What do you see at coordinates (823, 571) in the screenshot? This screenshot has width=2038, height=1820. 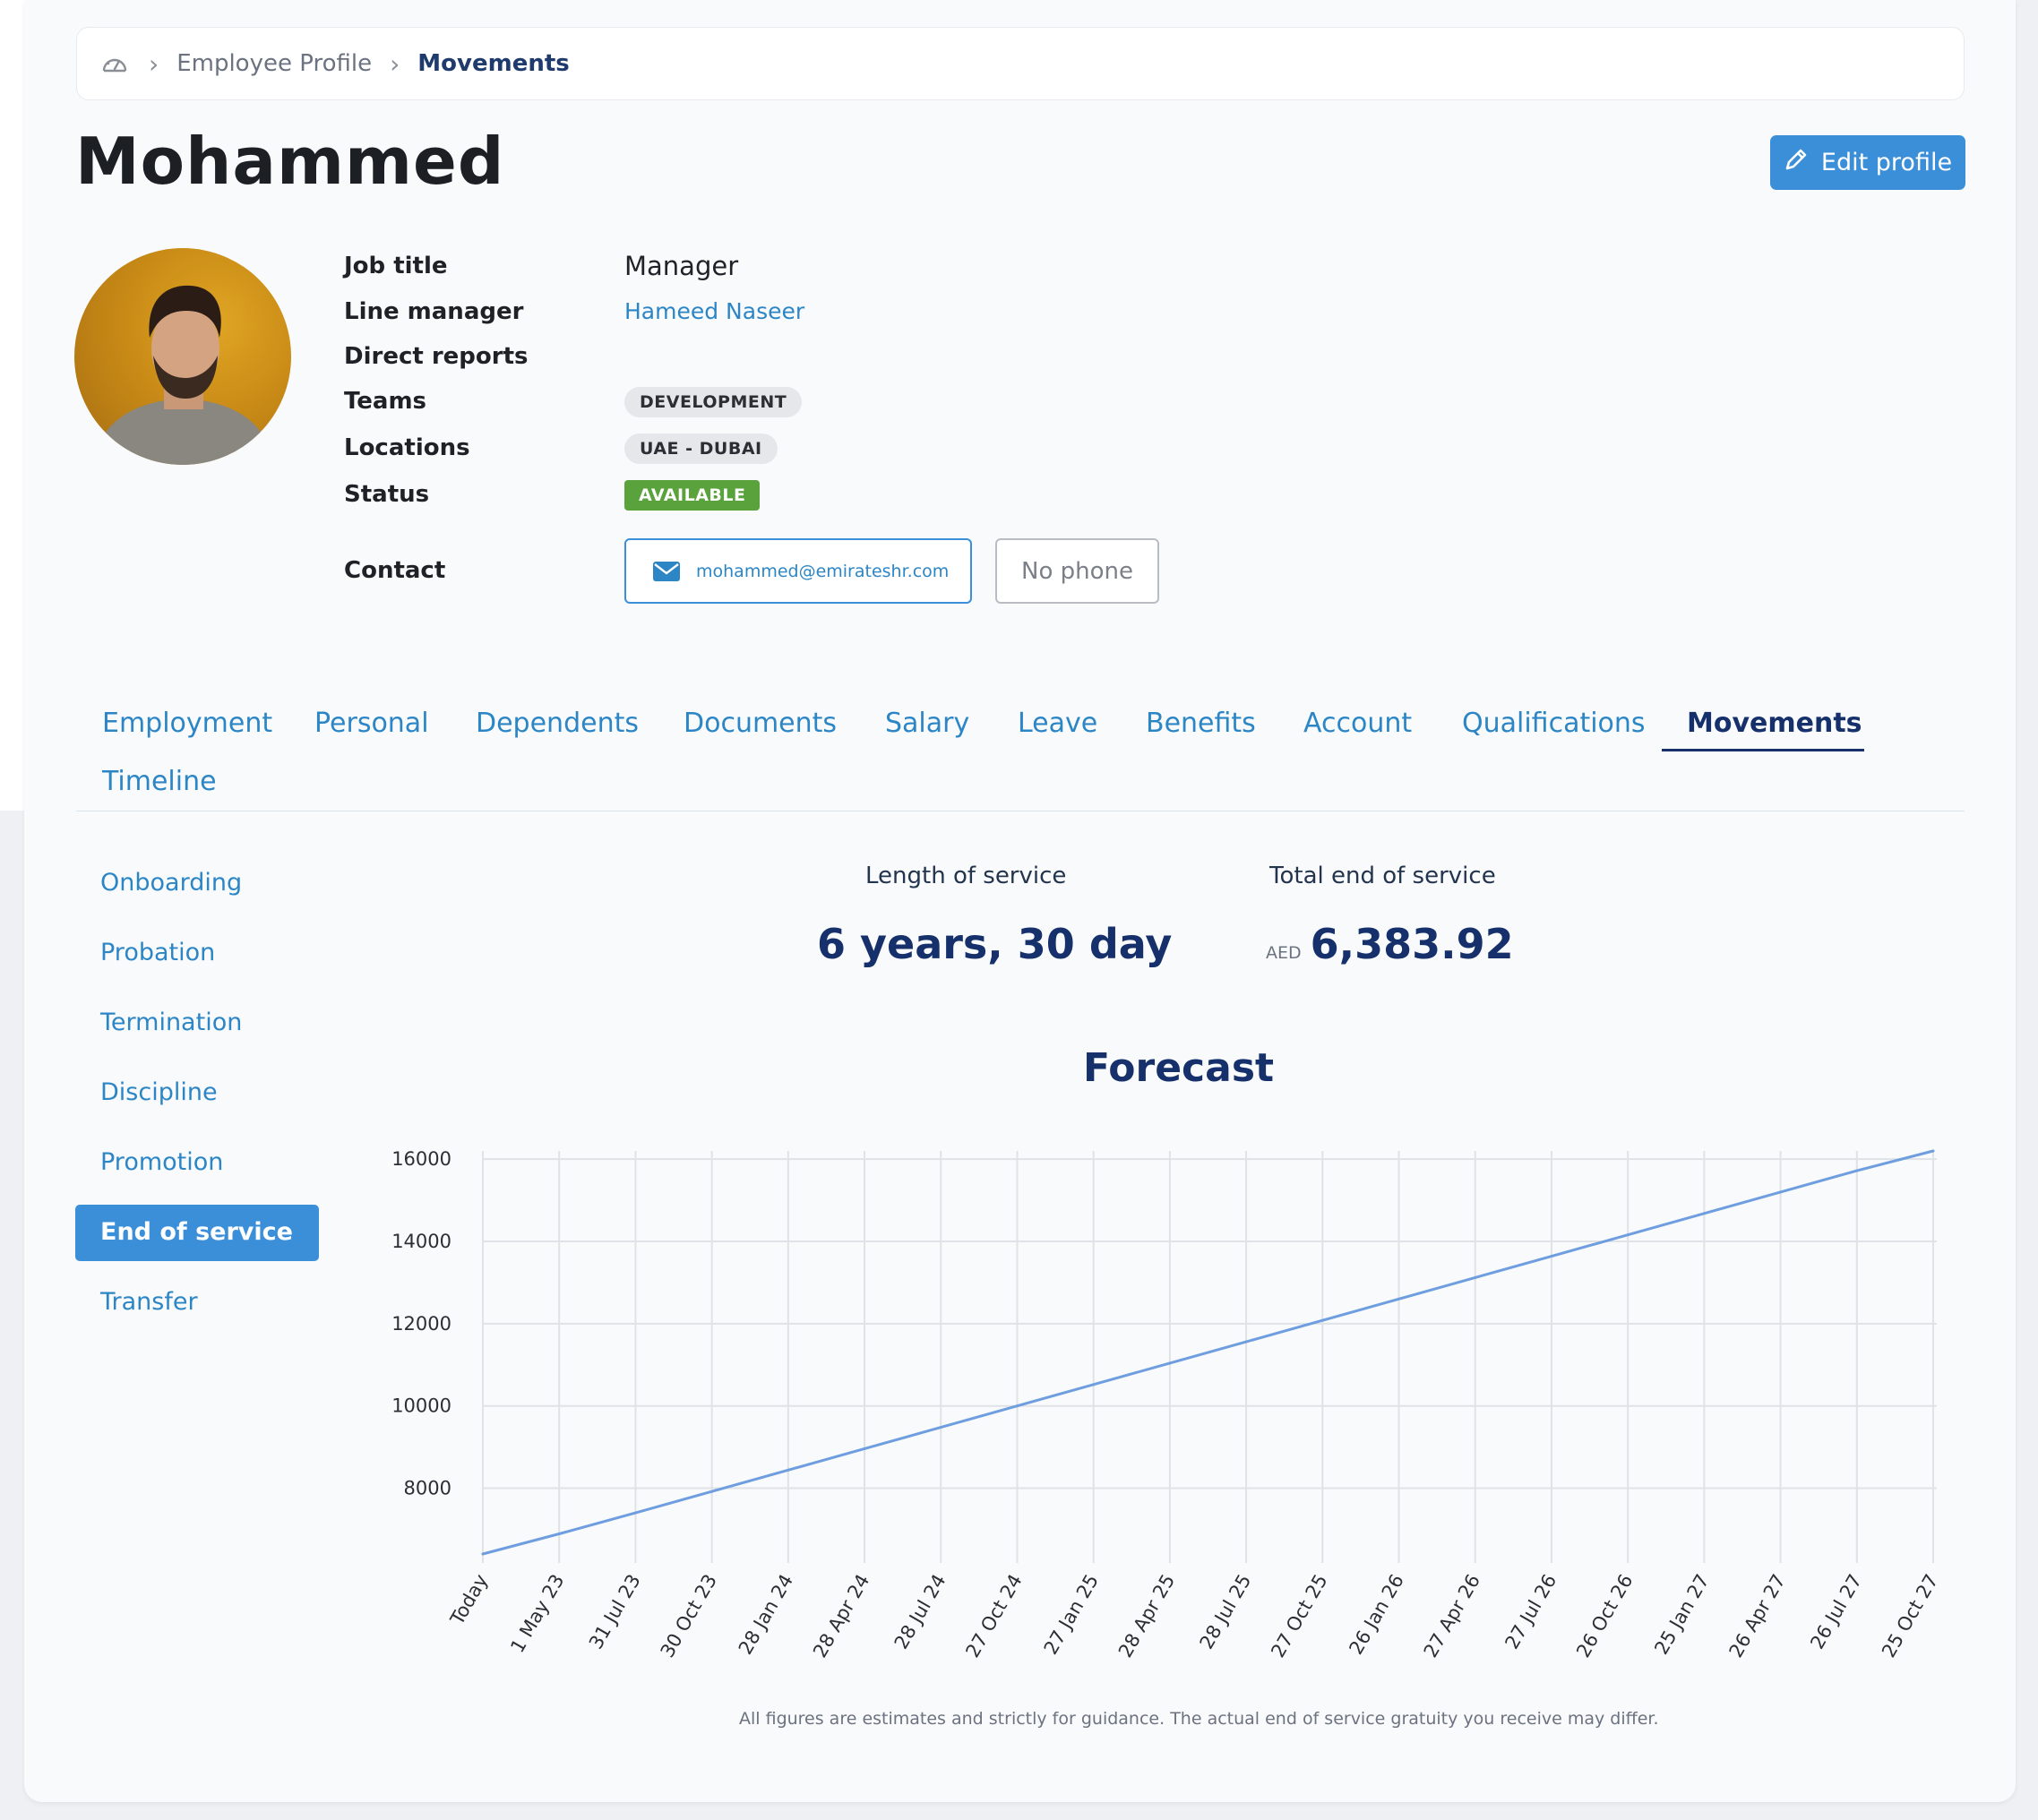 I see `email-text: mohammed@emirateshr.com` at bounding box center [823, 571].